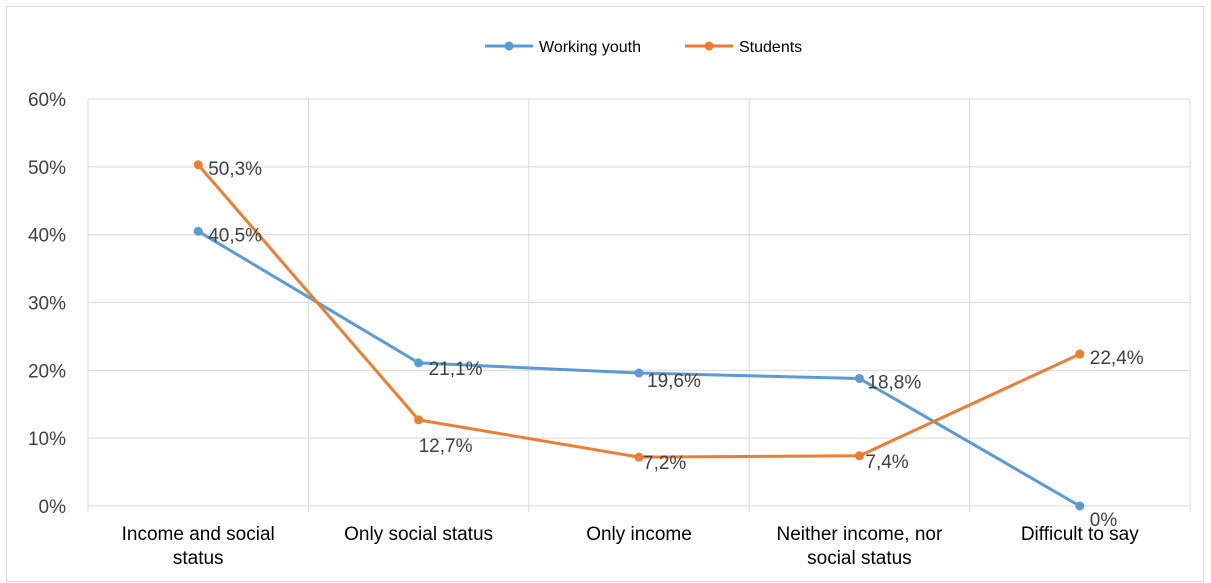 This screenshot has width=1211, height=583. I want to click on x-tick-label: Income and social status, so click(198, 546).